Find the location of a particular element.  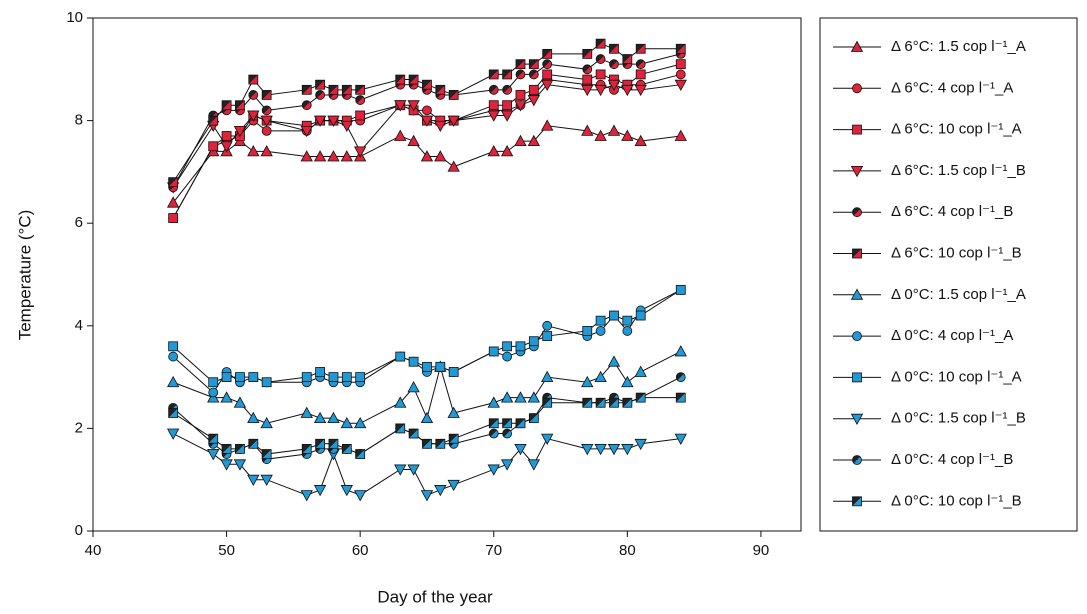

legend-label: Δ 0°C: 4 cop l⁻¹_A is located at coordinates (952, 335).